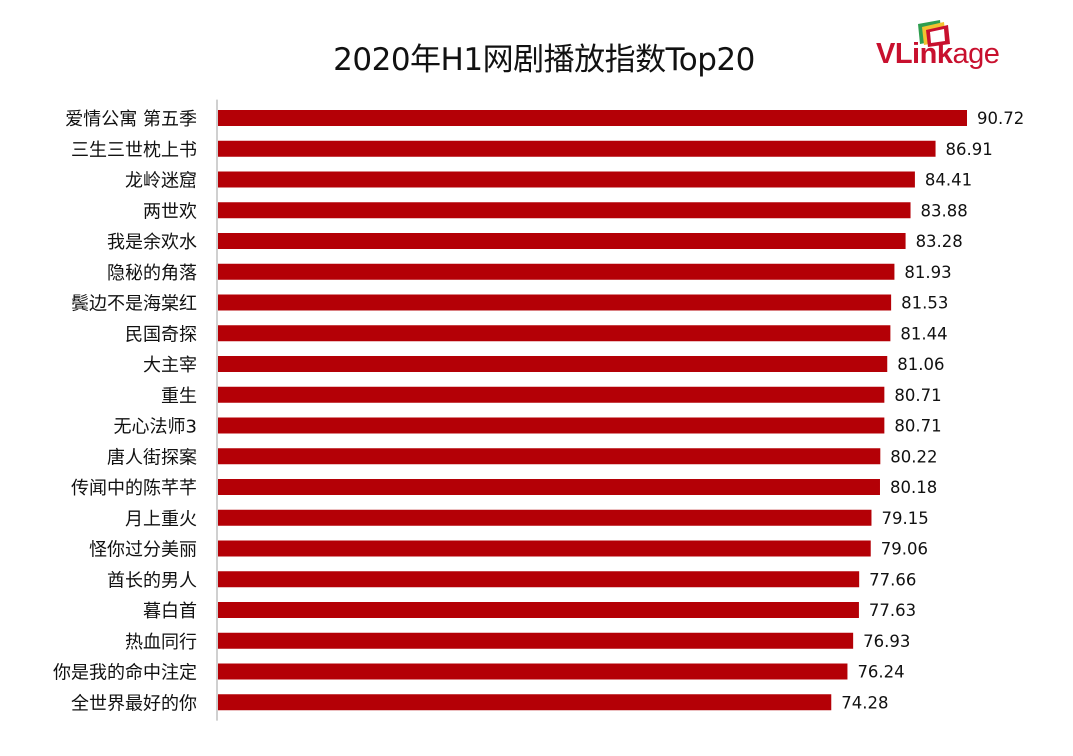 This screenshot has height=756, width=1073. I want to click on chart-title: 2020年H1网剧播放指数Top20, so click(544, 60).